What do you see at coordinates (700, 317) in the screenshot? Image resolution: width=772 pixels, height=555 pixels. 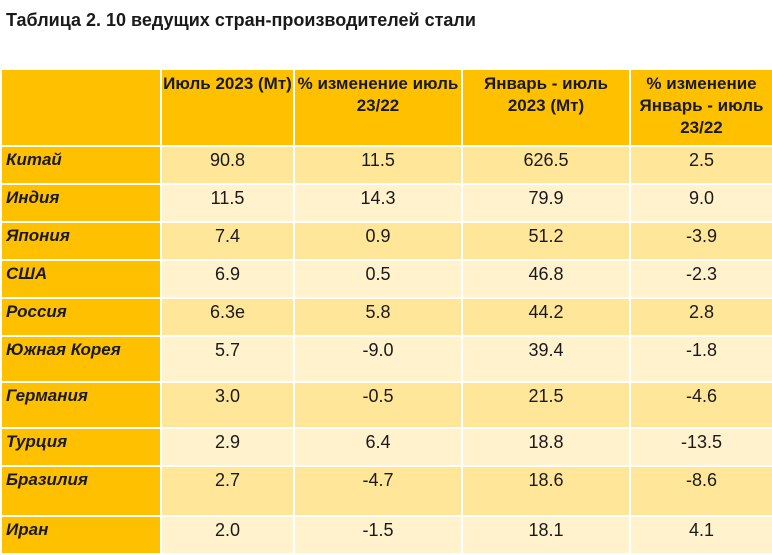 I see `value-cell: 2.8` at bounding box center [700, 317].